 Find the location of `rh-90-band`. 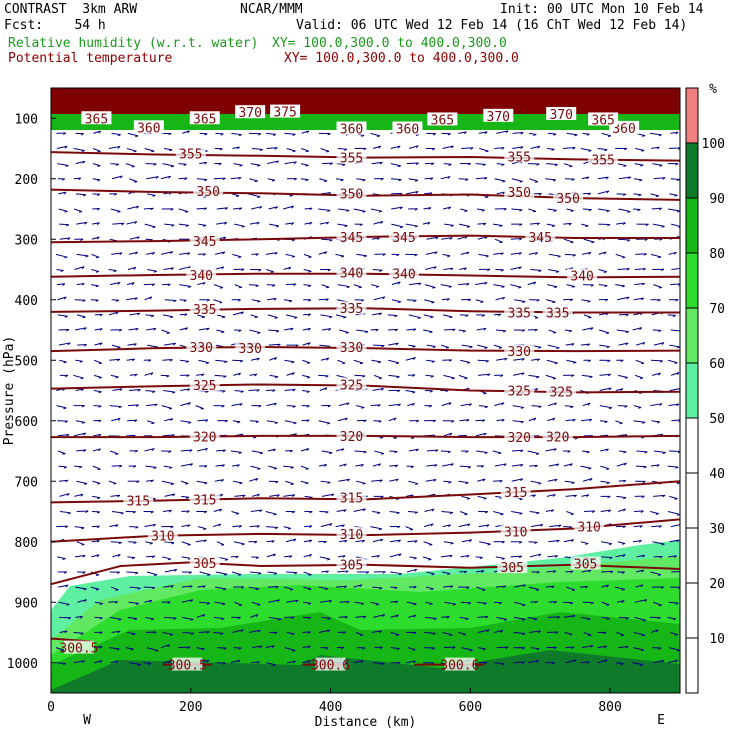

rh-90-band is located at coordinates (365, 671).